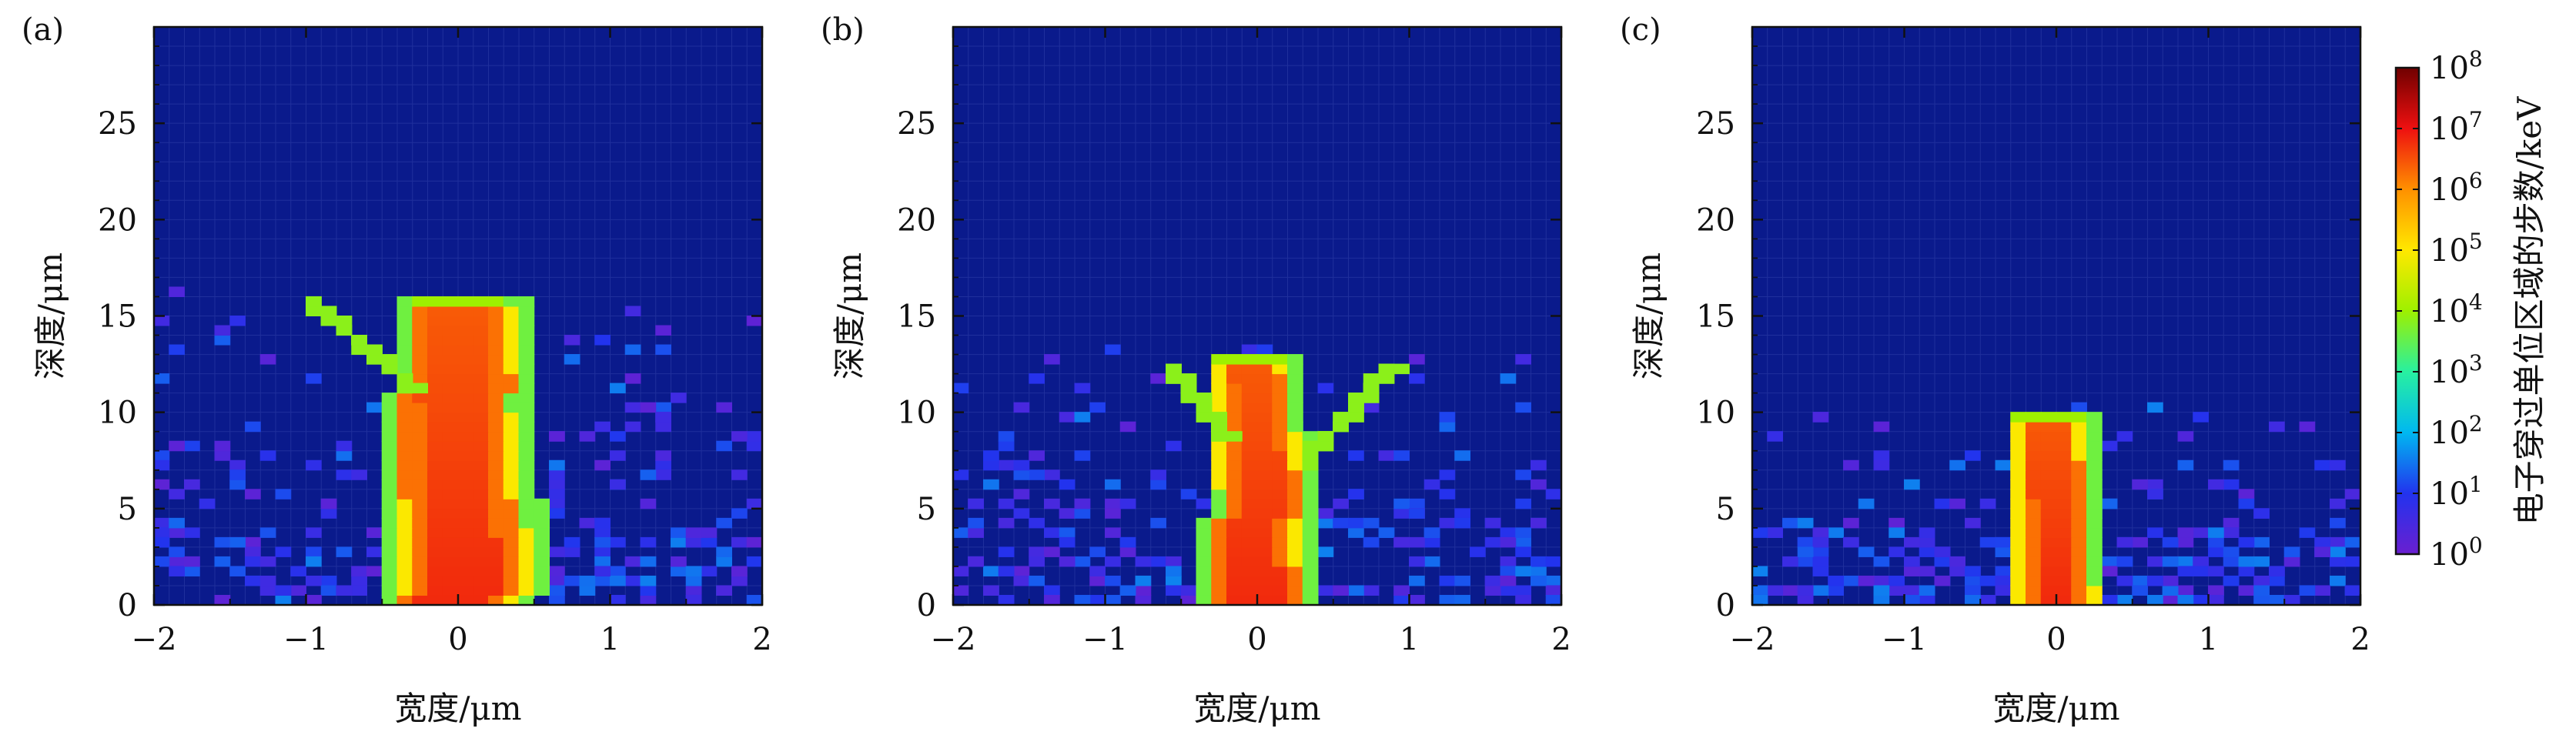 Image resolution: width=2576 pixels, height=735 pixels. Describe the element at coordinates (51, 315) in the screenshot. I see `y-axis-label: 深度/μm` at that location.